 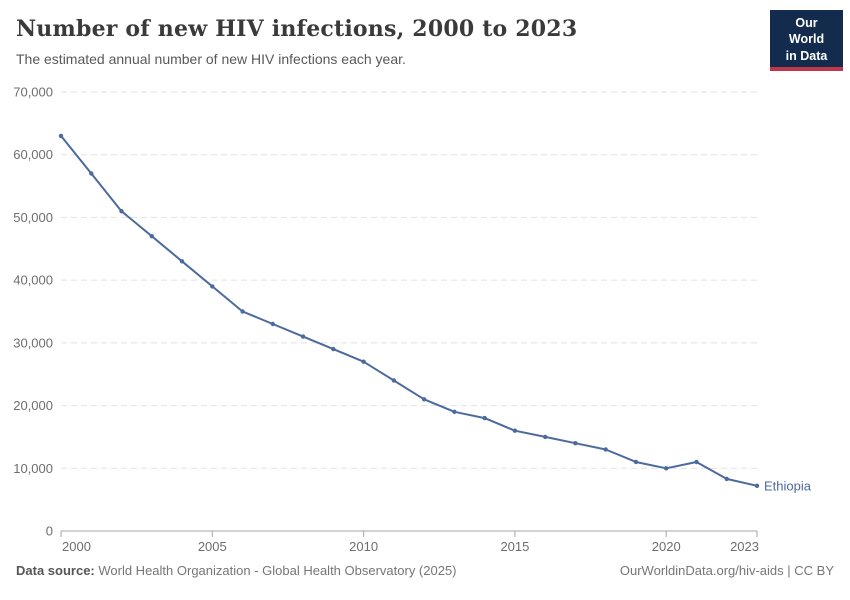 What do you see at coordinates (33, 342) in the screenshot?
I see `y-tick-label: 30,000` at bounding box center [33, 342].